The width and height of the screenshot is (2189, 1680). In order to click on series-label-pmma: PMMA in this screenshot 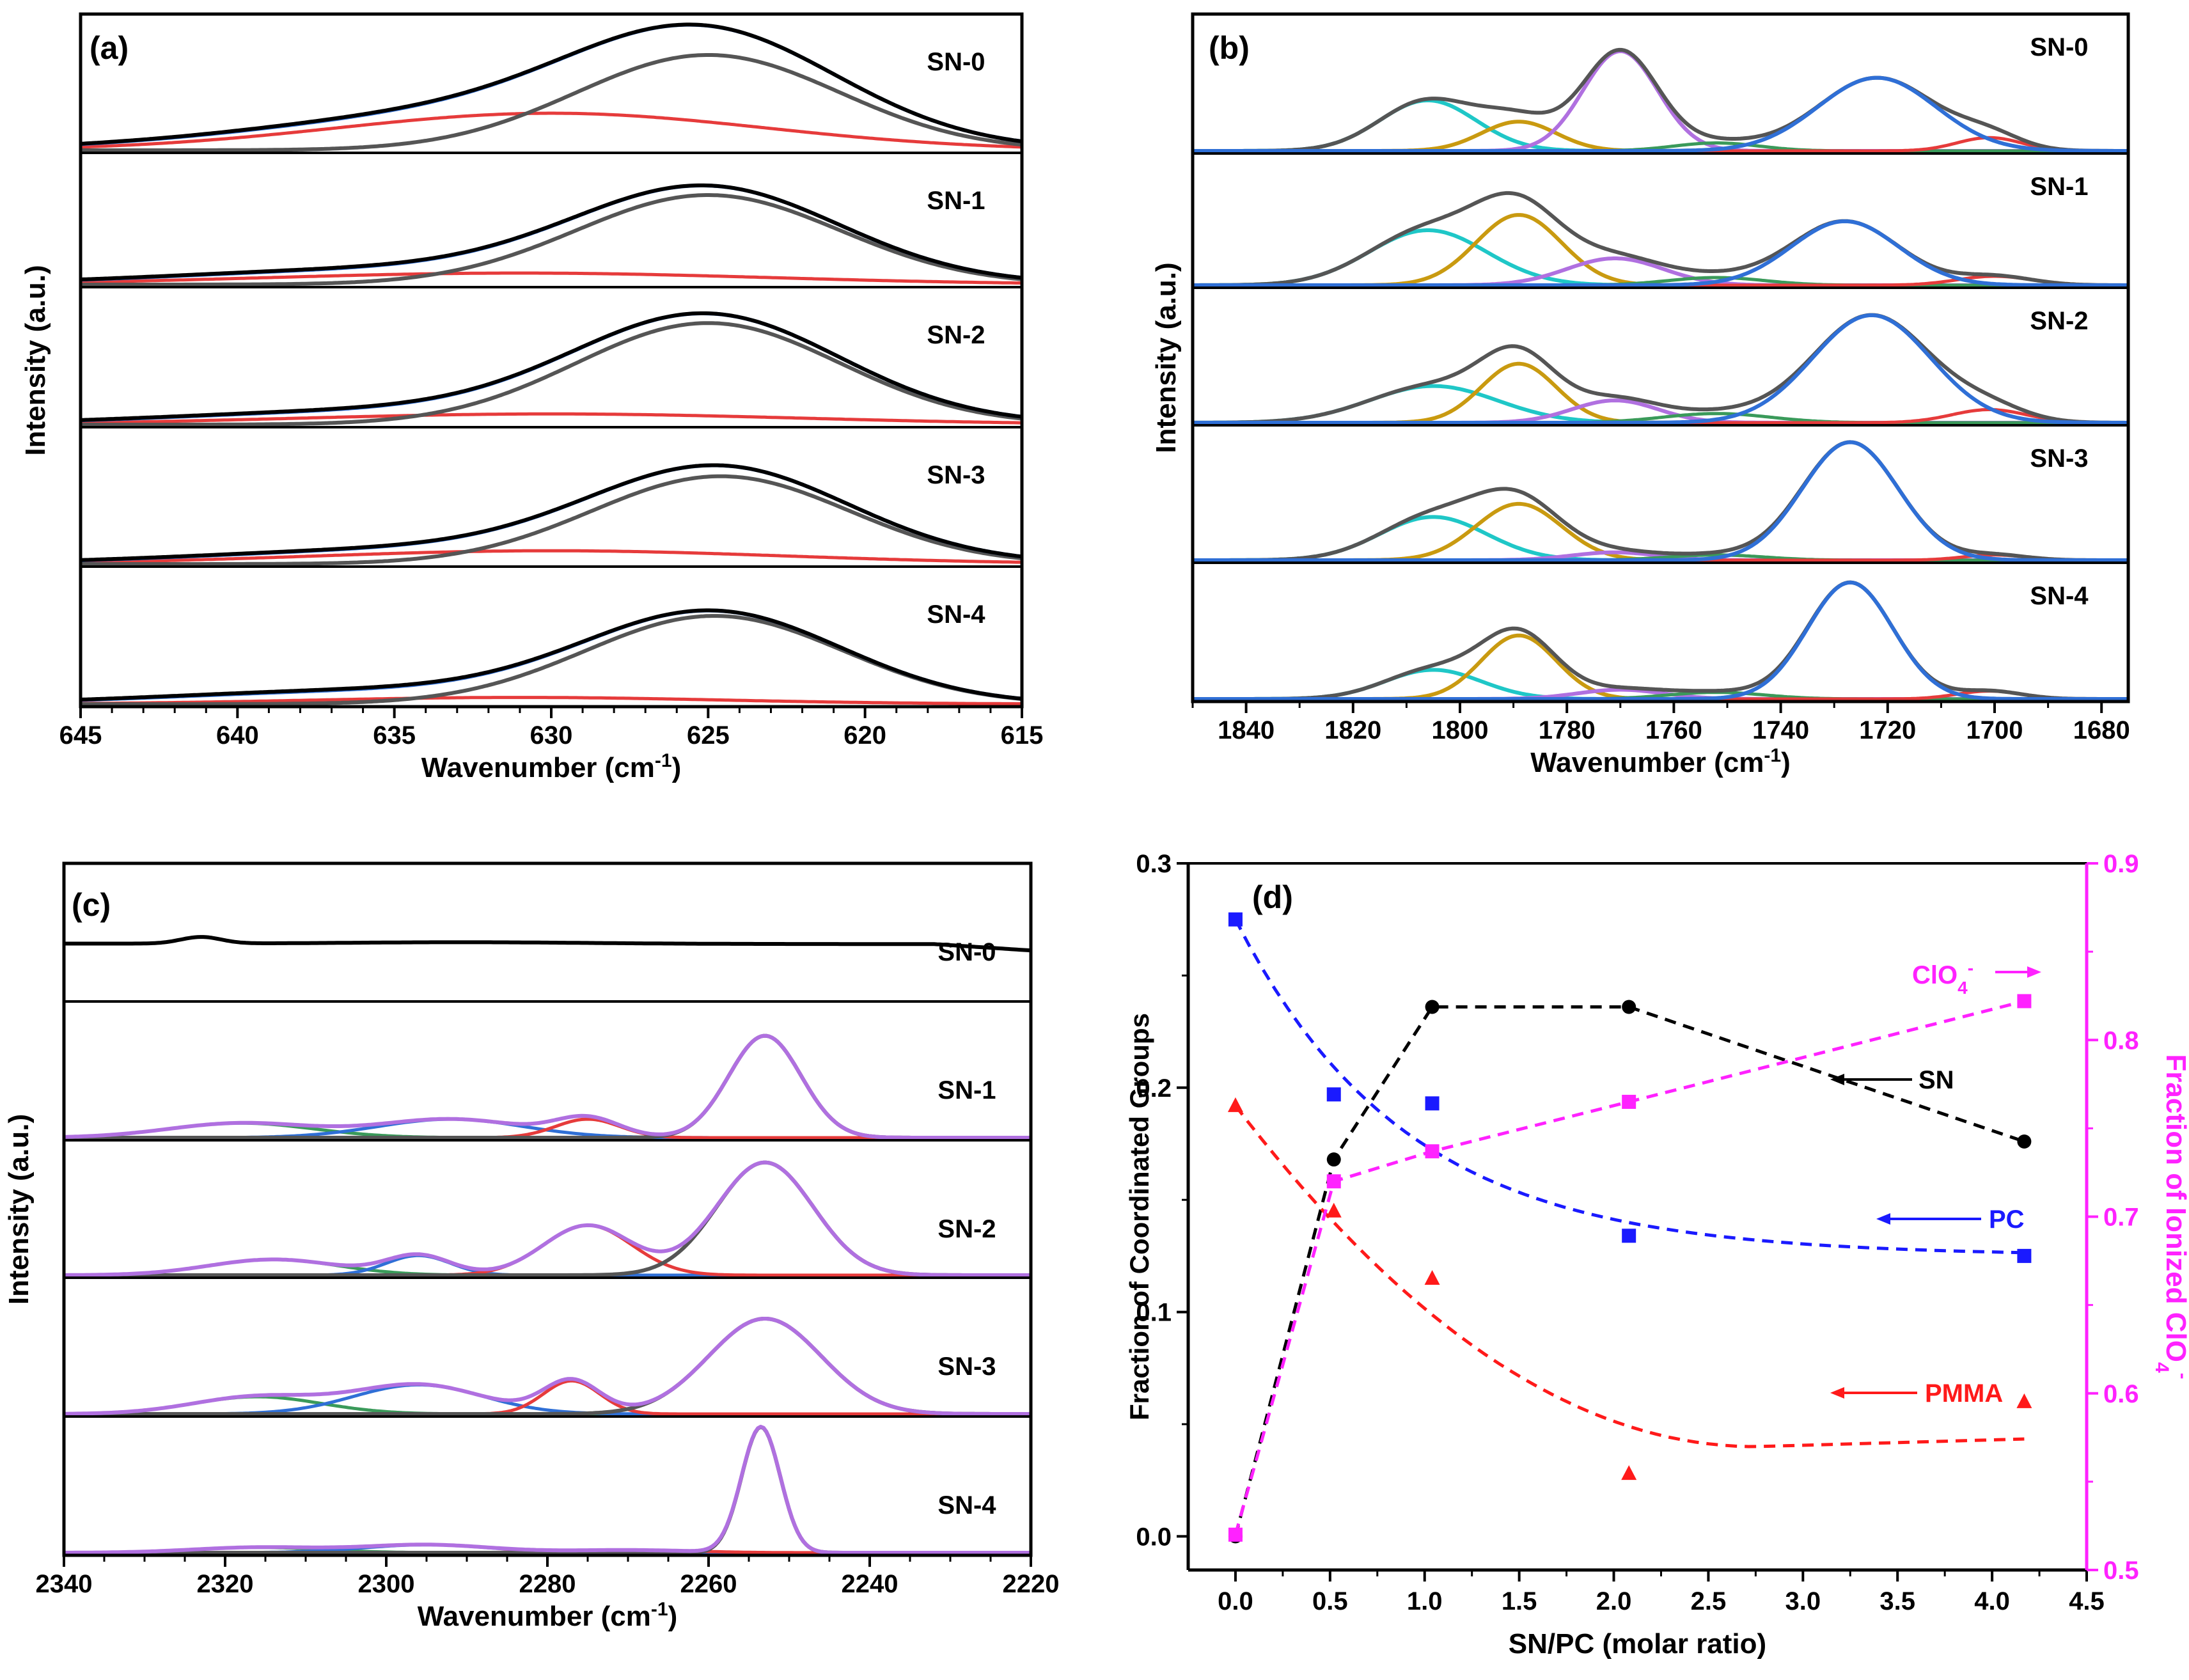, I will do `click(1964, 1393)`.